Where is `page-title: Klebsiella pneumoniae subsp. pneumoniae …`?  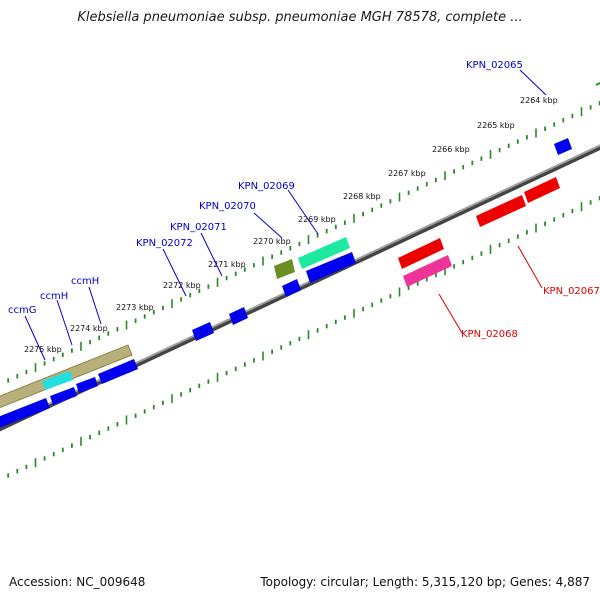 page-title: Klebsiella pneumoniae subsp. pneumoniae … is located at coordinates (300, 17).